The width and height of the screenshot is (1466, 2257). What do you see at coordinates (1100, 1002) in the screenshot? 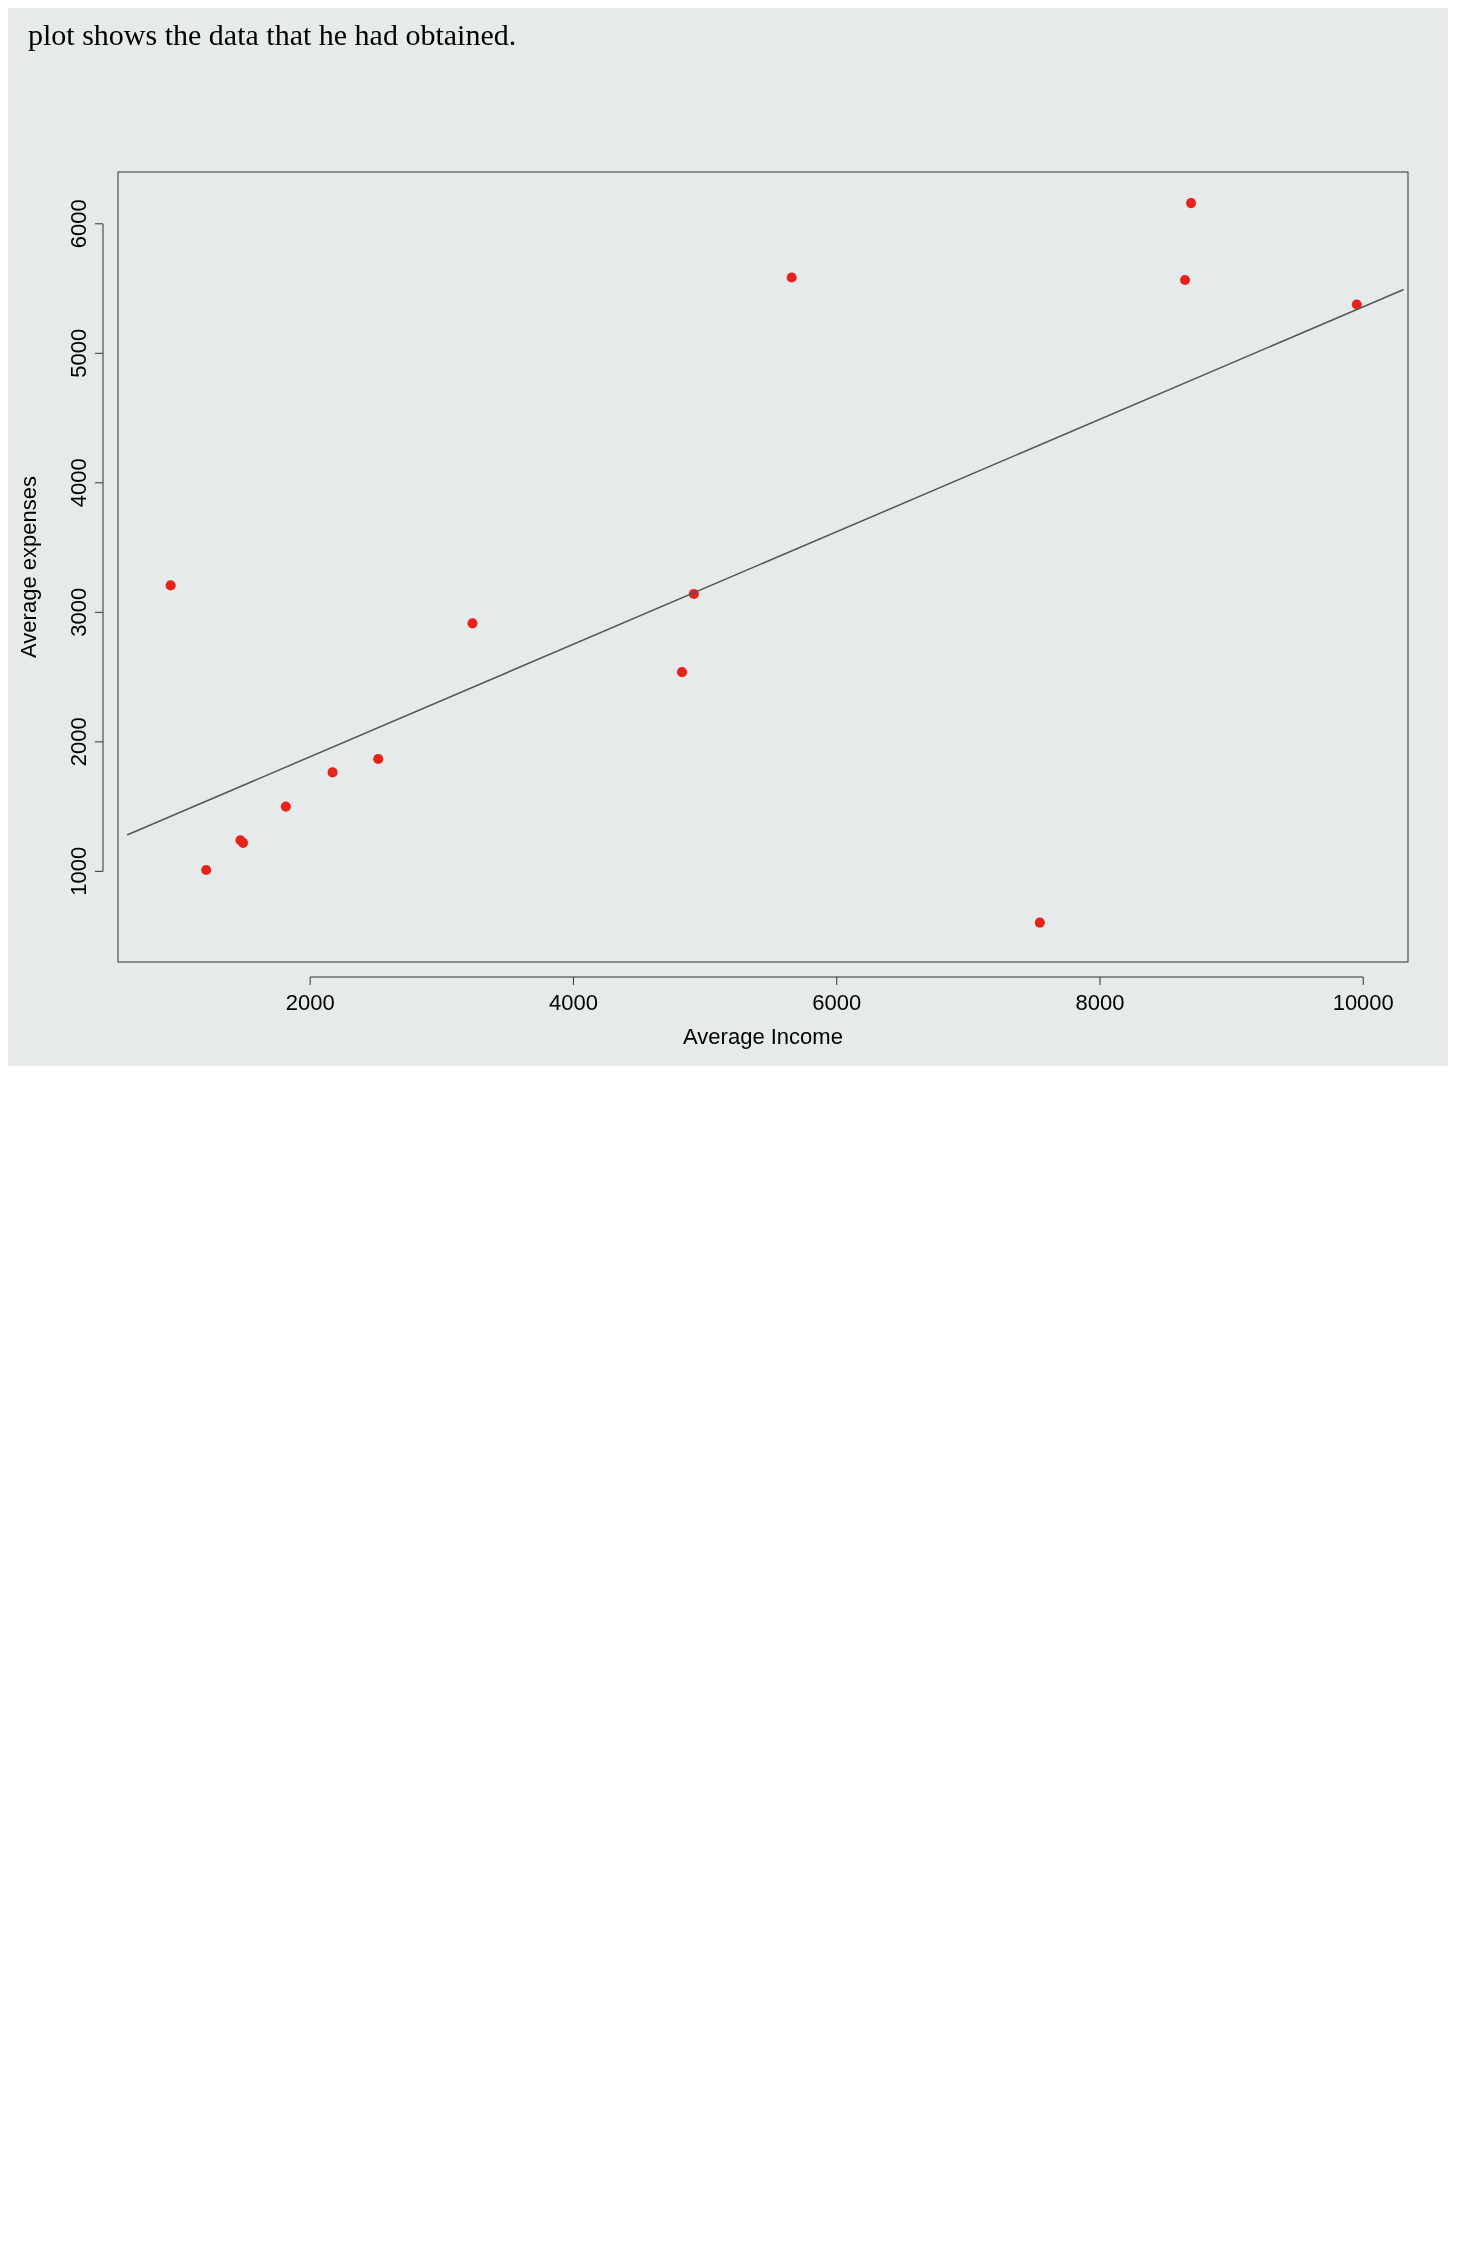
I see `x-tick-label: 8000` at bounding box center [1100, 1002].